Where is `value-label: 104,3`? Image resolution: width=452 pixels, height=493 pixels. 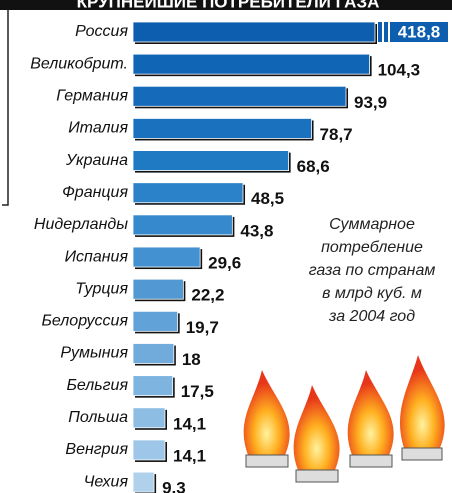 value-label: 104,3 is located at coordinates (399, 70).